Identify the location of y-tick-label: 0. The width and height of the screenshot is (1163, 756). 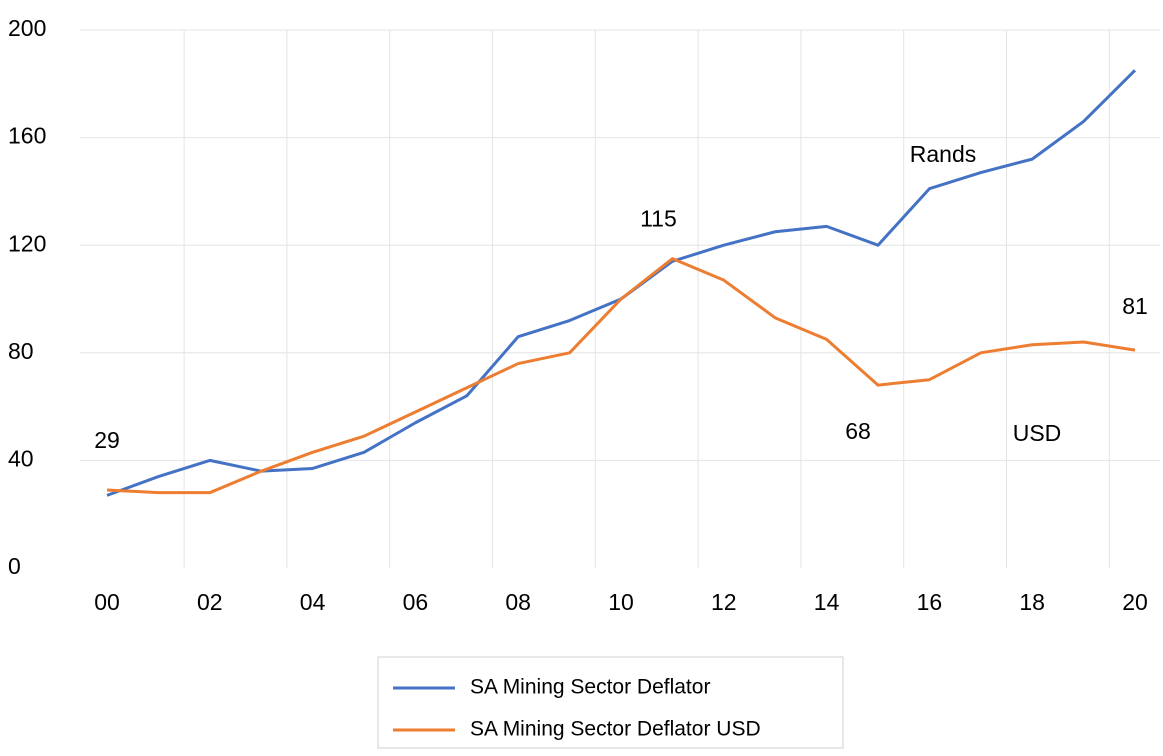
(14, 566).